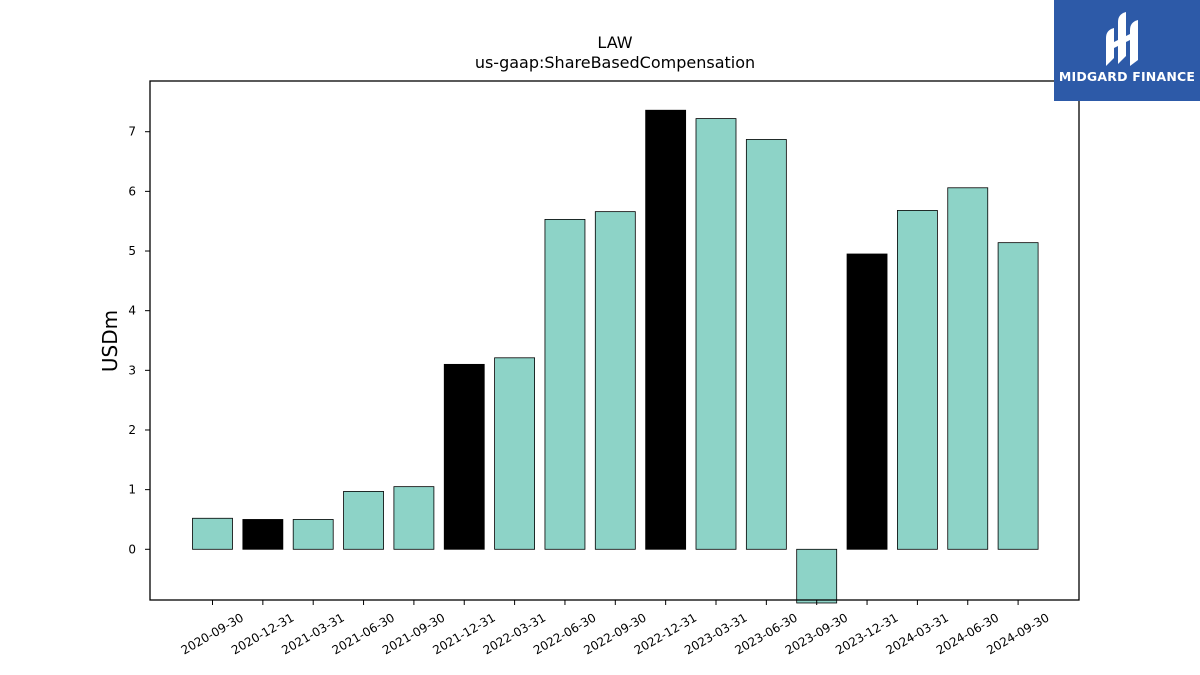  I want to click on y-axis: 0 1 2 3 4 5 6 7, so click(139, 340).